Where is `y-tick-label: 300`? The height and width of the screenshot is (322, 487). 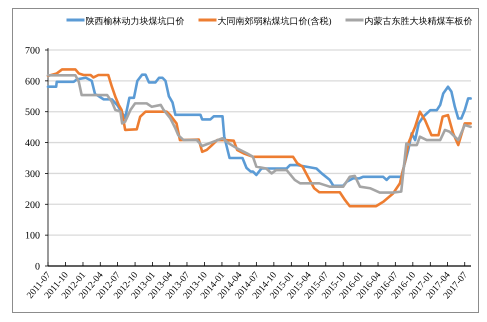
y-tick-label: 300 is located at coordinates (32, 174).